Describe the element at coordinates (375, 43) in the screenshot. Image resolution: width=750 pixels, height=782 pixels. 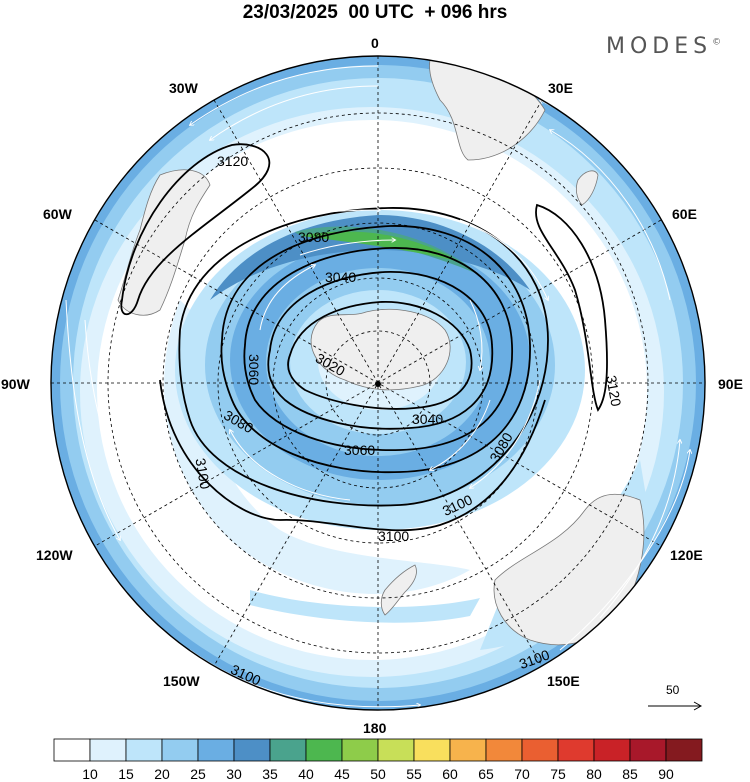
I see `lon-label-0: 0` at that location.